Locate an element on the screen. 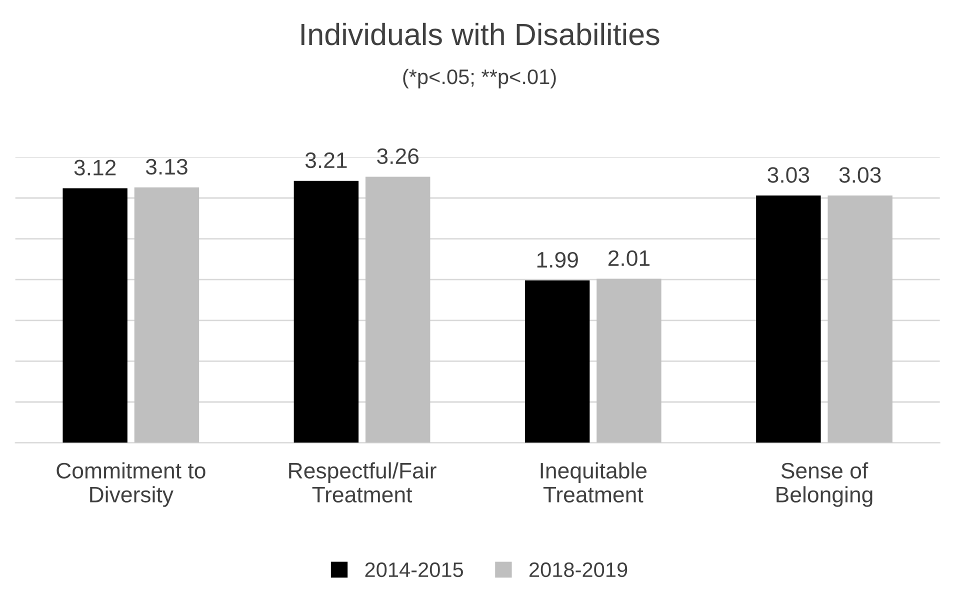 This screenshot has width=959, height=600. chart-title: Individuals with Disabilities is located at coordinates (480, 34).